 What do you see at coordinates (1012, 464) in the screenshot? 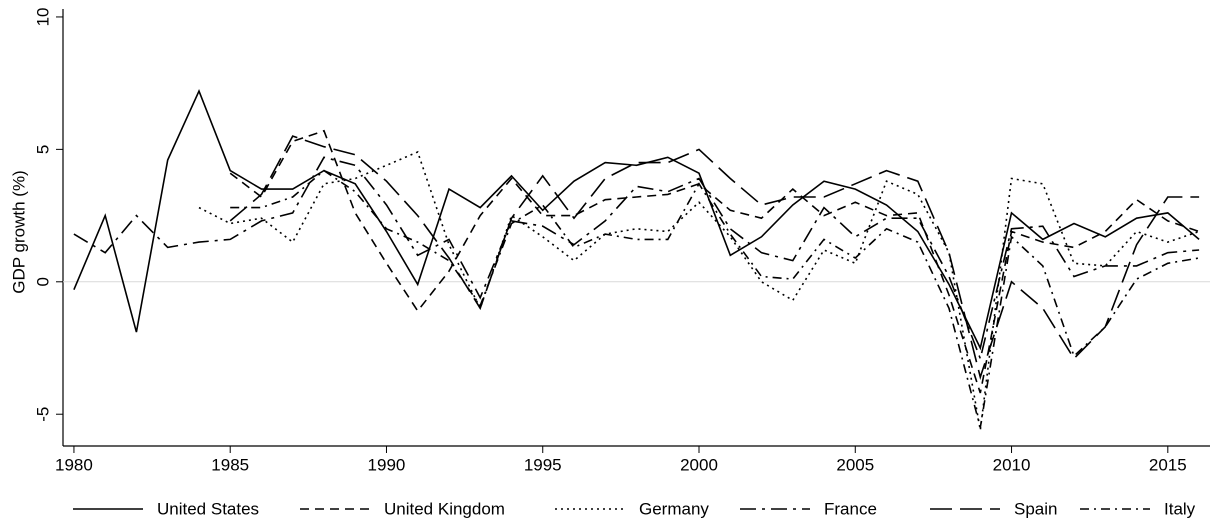
I see `x-tick-label: 2010` at bounding box center [1012, 464].